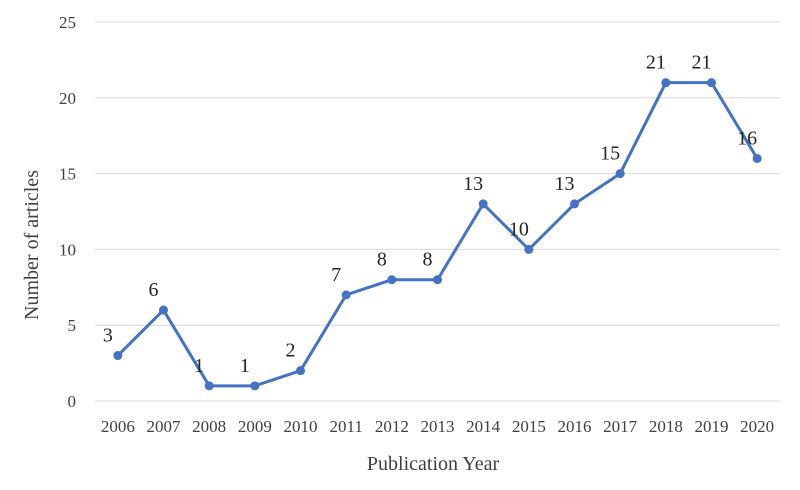  What do you see at coordinates (433, 464) in the screenshot?
I see `x-axis-title: Publication Year` at bounding box center [433, 464].